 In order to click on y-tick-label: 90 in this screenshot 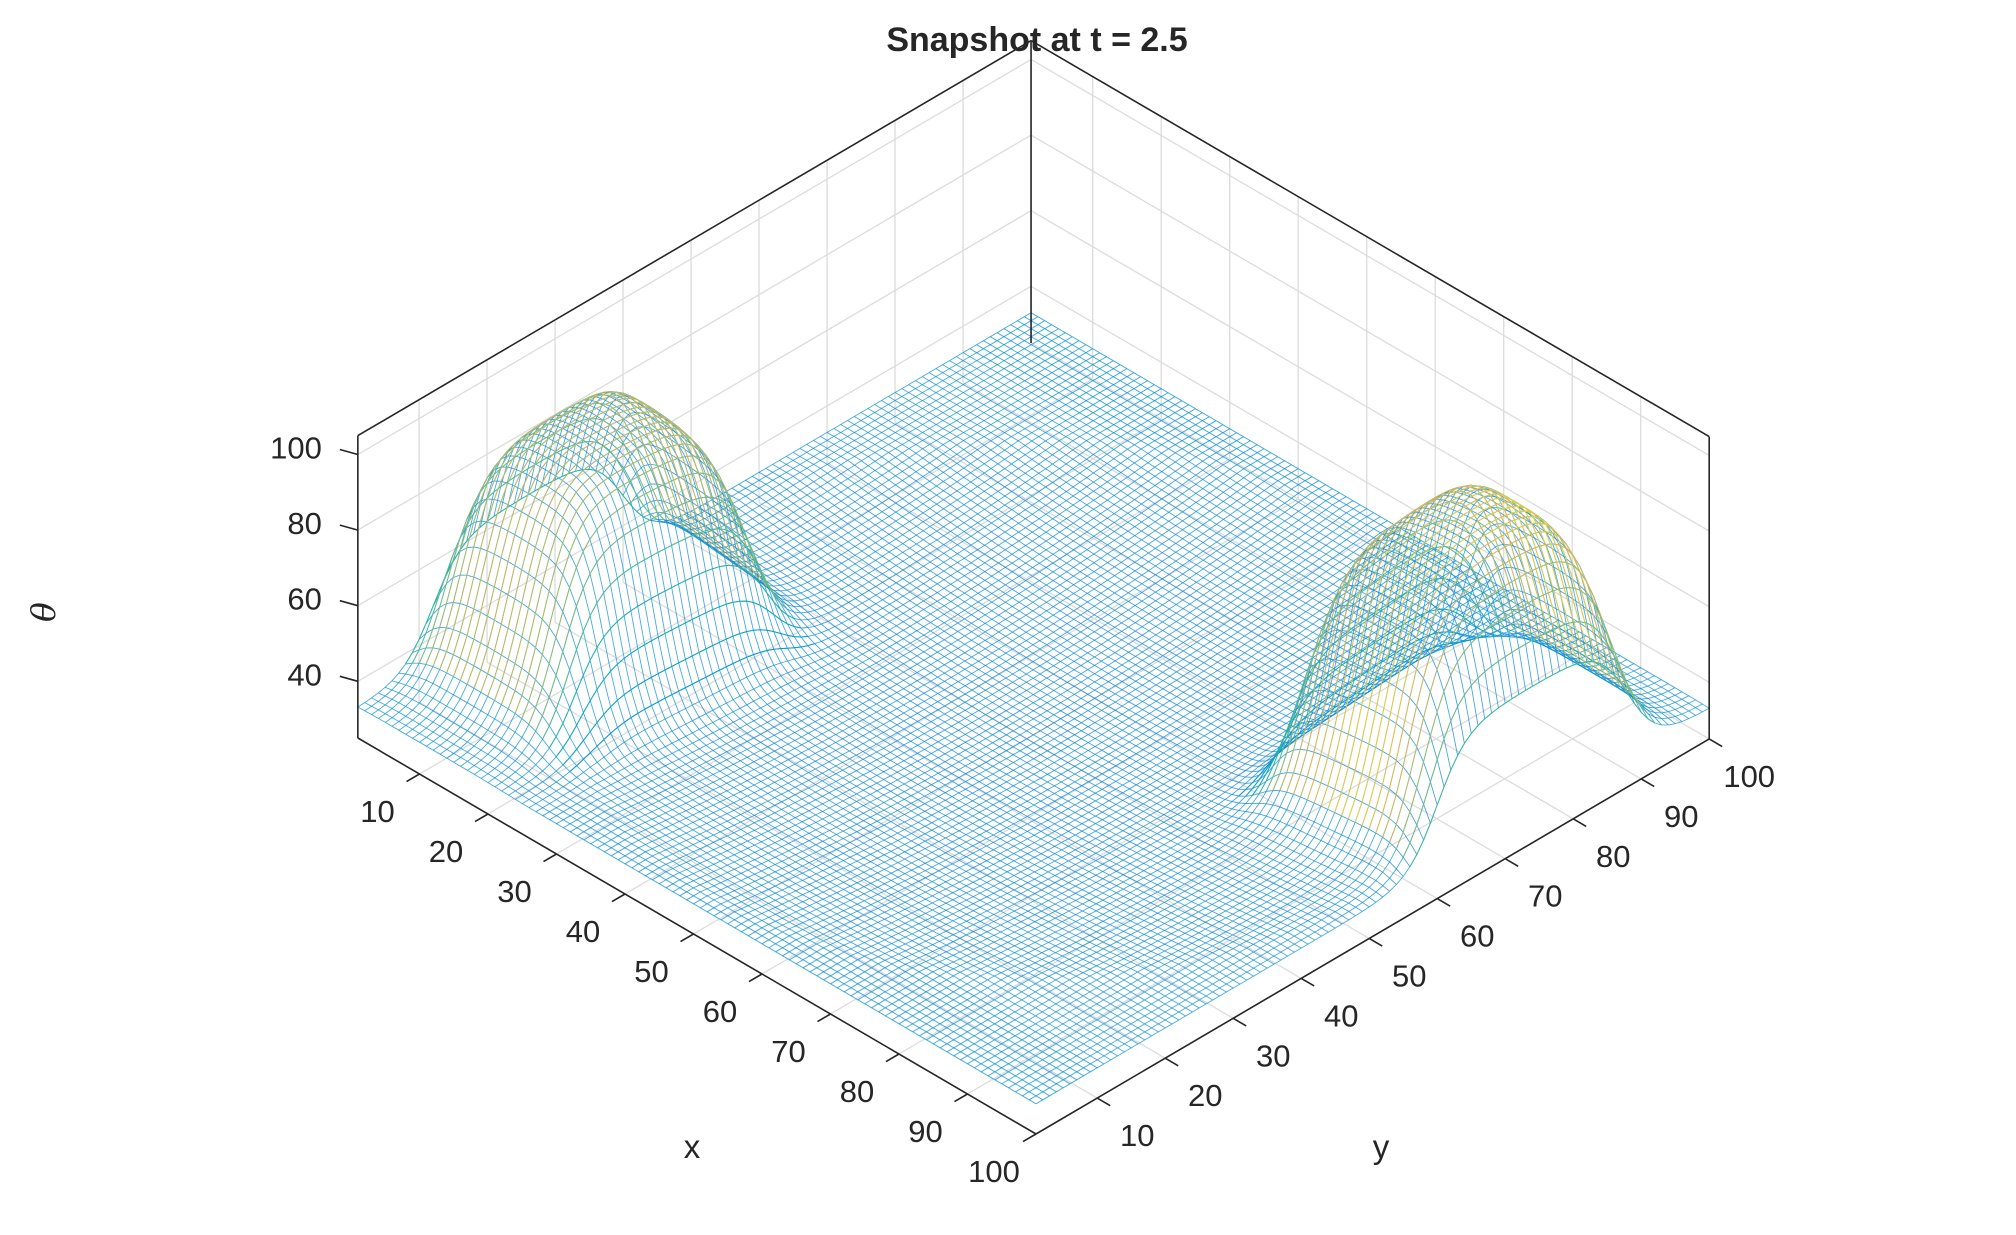, I will do `click(1681, 816)`.